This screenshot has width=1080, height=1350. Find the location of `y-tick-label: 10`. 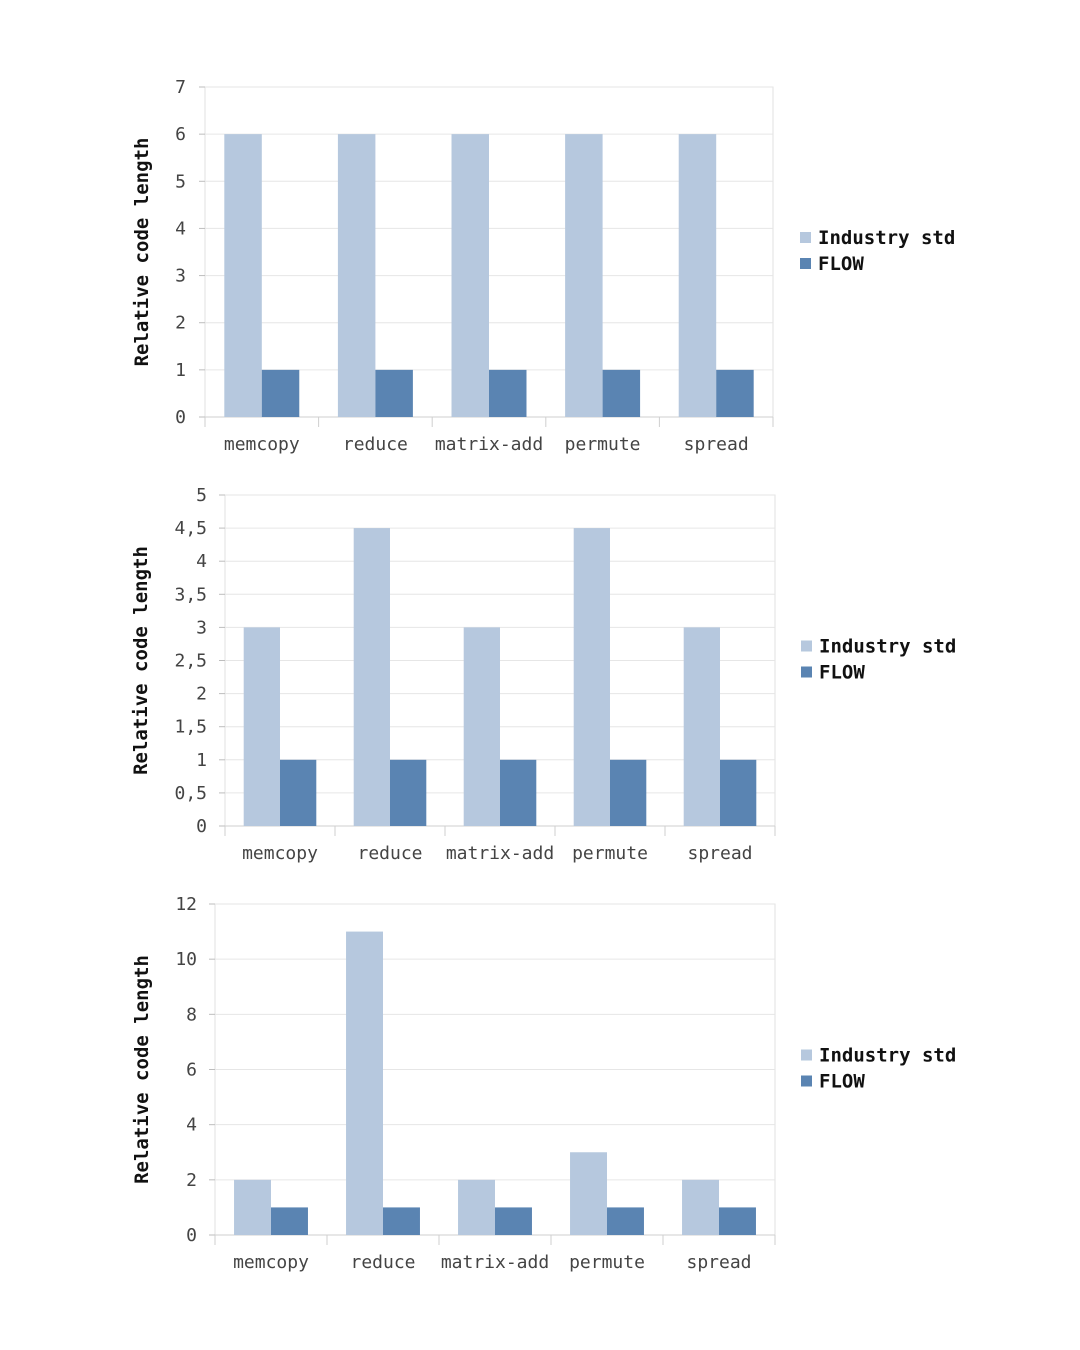

y-tick-label: 10 is located at coordinates (186, 959).